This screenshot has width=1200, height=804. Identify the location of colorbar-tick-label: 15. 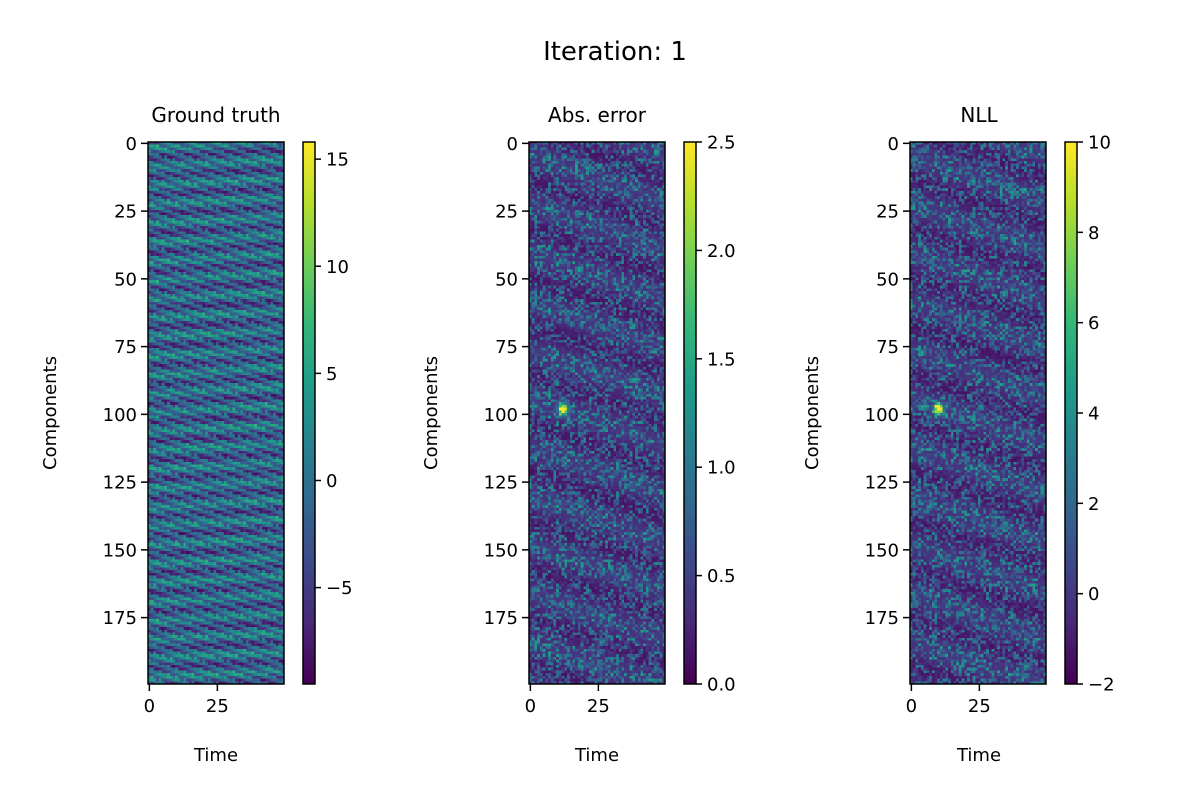
(337, 160).